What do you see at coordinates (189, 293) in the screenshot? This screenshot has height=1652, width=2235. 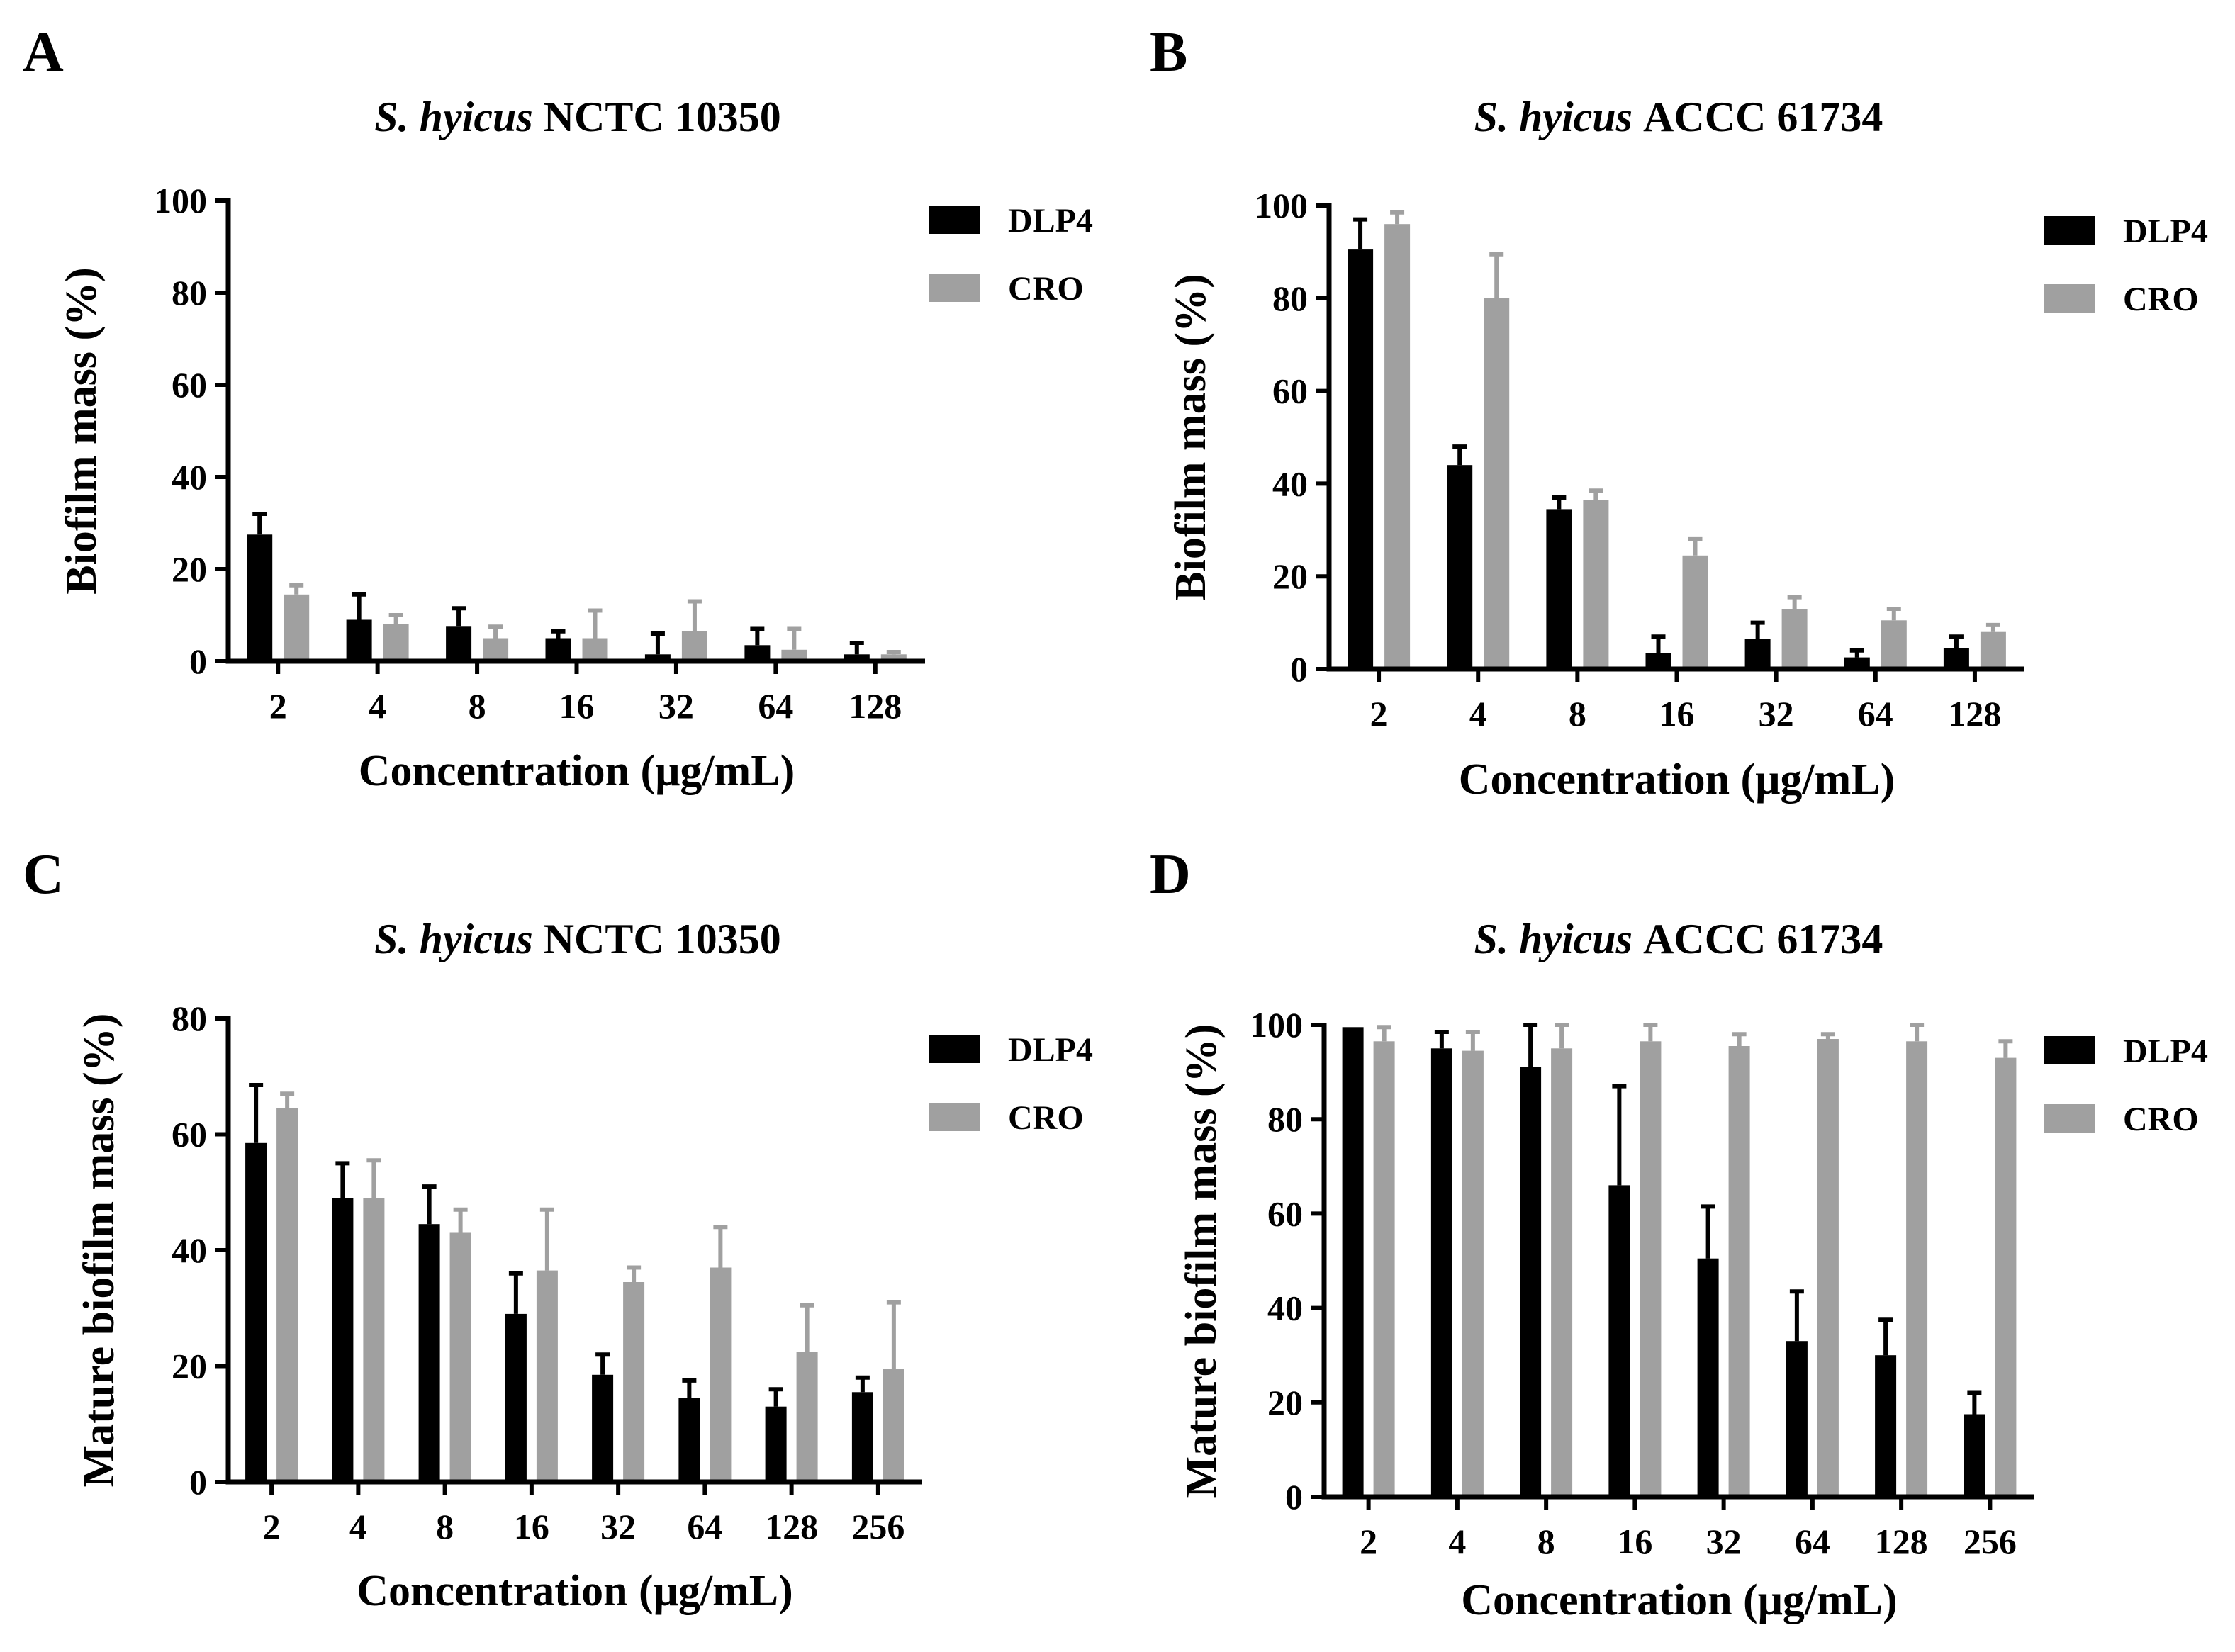 I see `y-tick-label: 80` at bounding box center [189, 293].